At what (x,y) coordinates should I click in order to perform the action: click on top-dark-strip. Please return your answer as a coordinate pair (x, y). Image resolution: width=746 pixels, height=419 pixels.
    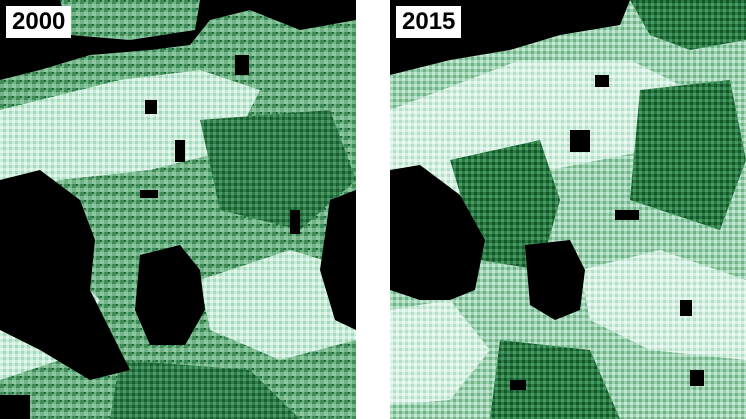
    Looking at the image, I should click on (688, 25).